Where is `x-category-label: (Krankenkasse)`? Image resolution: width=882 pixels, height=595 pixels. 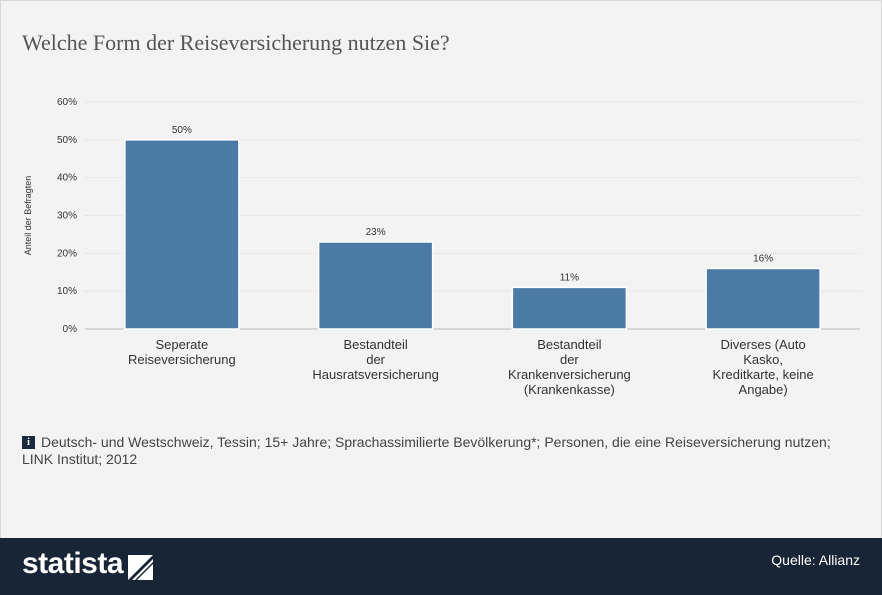 x-category-label: (Krankenkasse) is located at coordinates (569, 389).